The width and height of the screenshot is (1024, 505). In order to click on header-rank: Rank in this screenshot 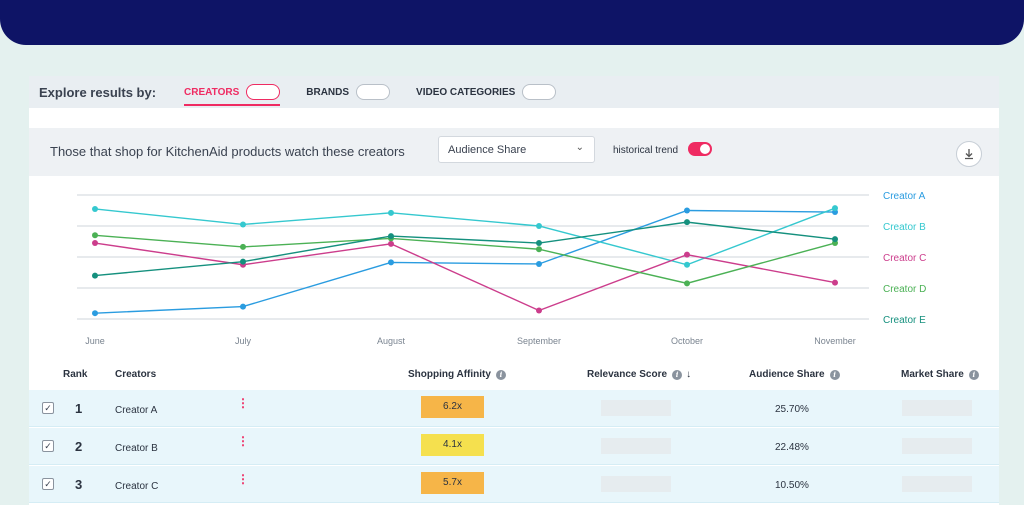, I will do `click(75, 374)`.